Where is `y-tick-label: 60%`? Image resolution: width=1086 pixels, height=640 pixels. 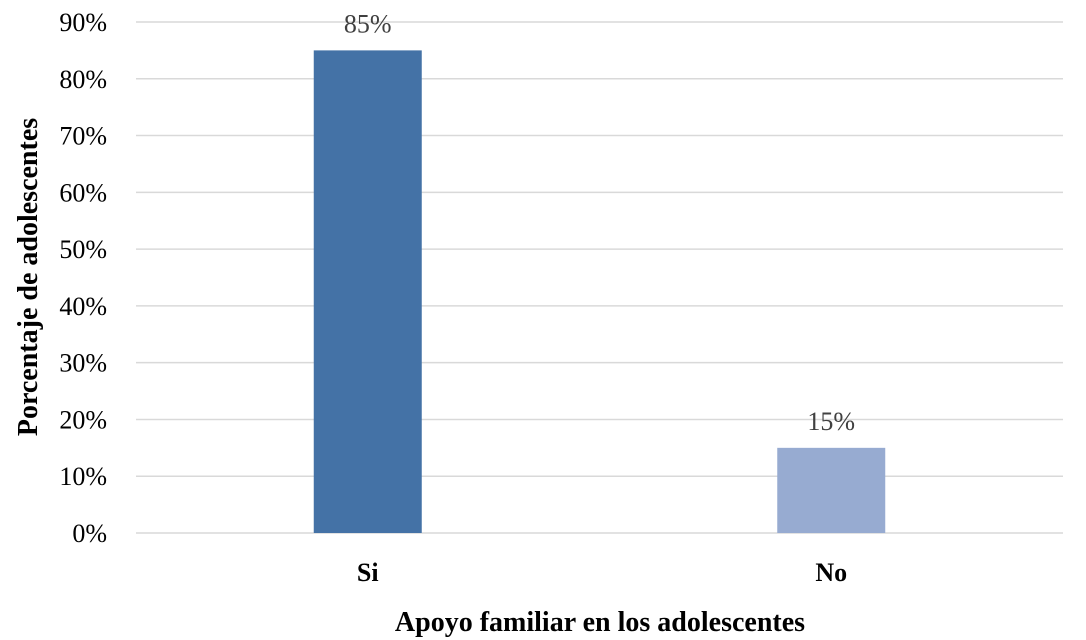 y-tick-label: 60% is located at coordinates (83, 192).